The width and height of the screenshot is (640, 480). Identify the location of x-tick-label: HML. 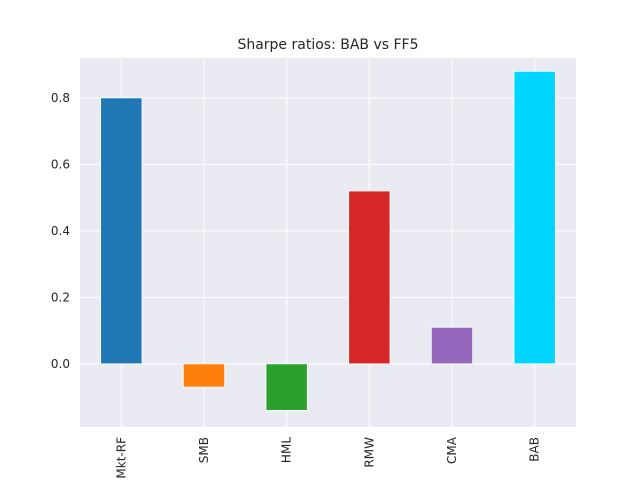
(287, 450).